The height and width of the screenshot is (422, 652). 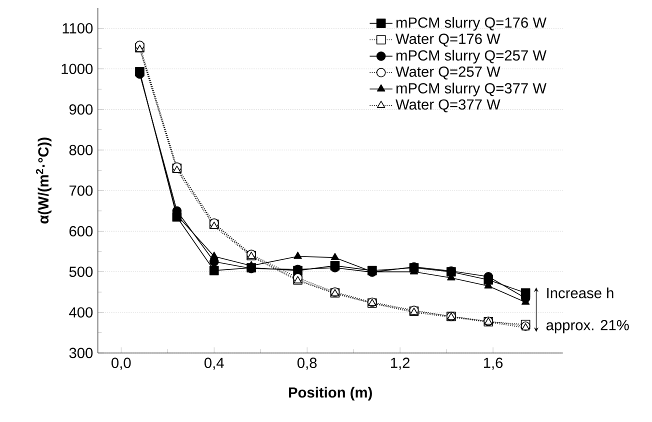 What do you see at coordinates (448, 105) in the screenshot?
I see `legend-label: Water Q=377 W` at bounding box center [448, 105].